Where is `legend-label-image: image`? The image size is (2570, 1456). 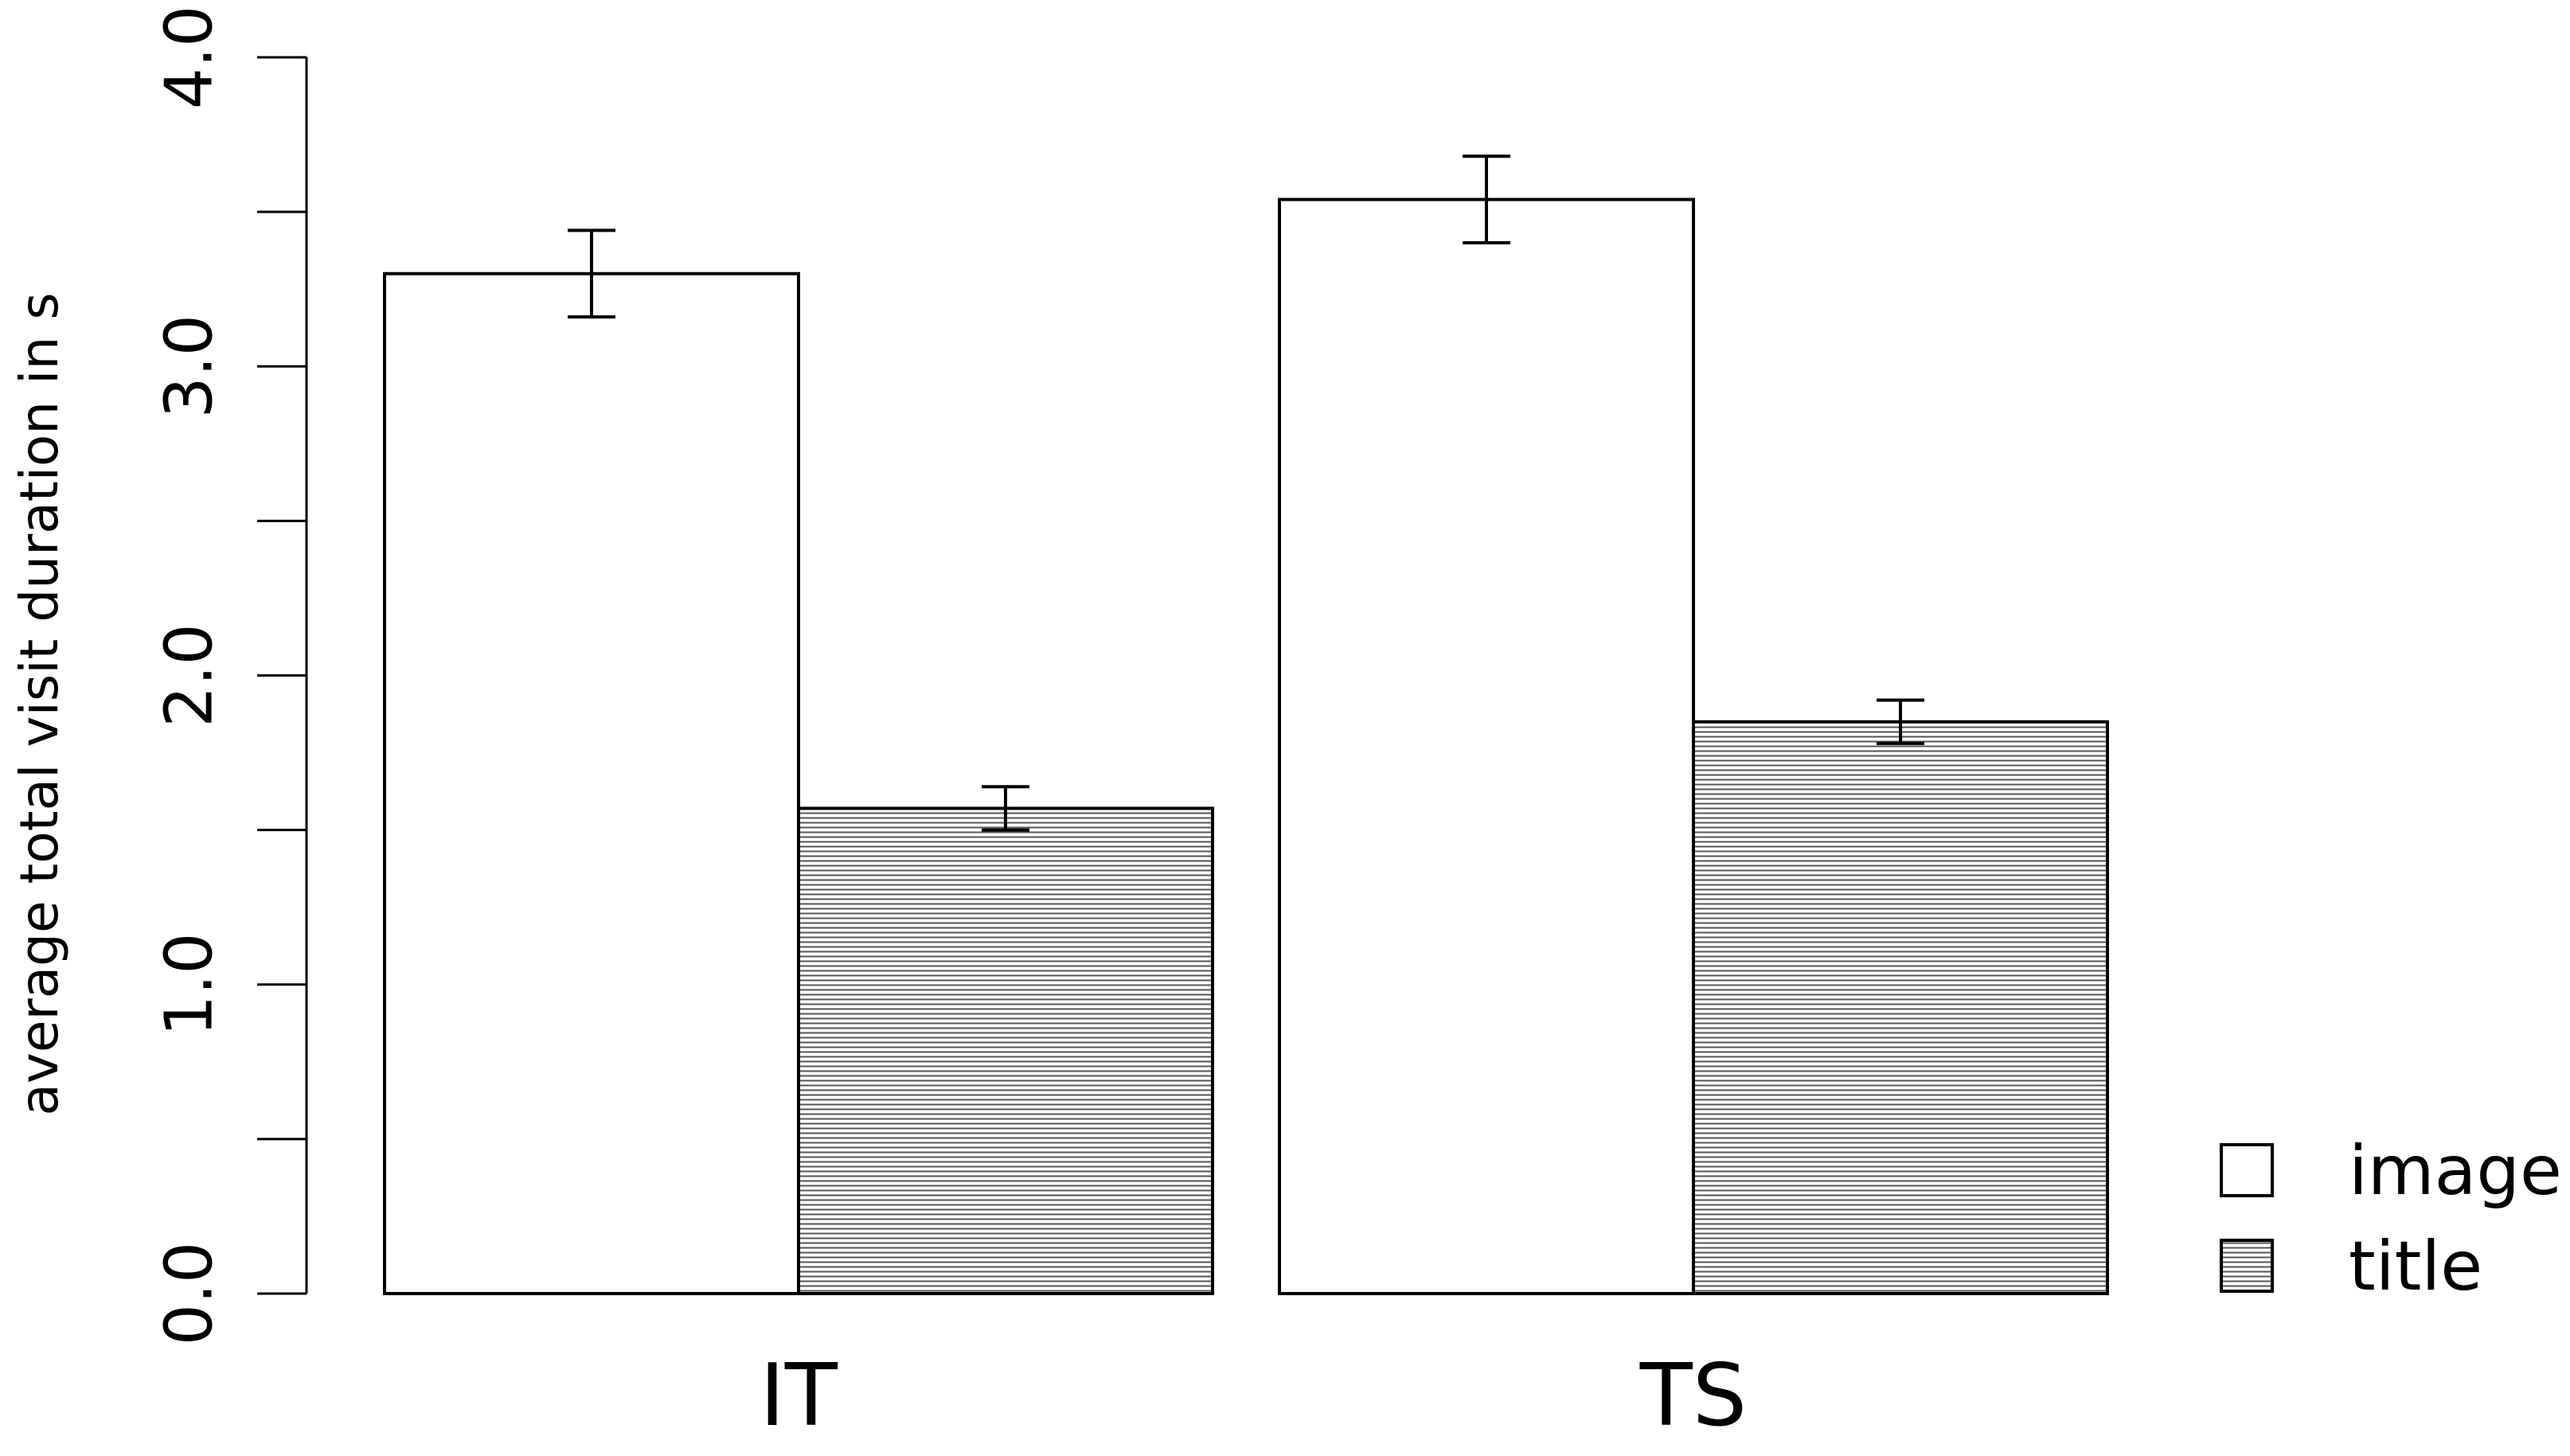 legend-label-image: image is located at coordinates (2455, 1171).